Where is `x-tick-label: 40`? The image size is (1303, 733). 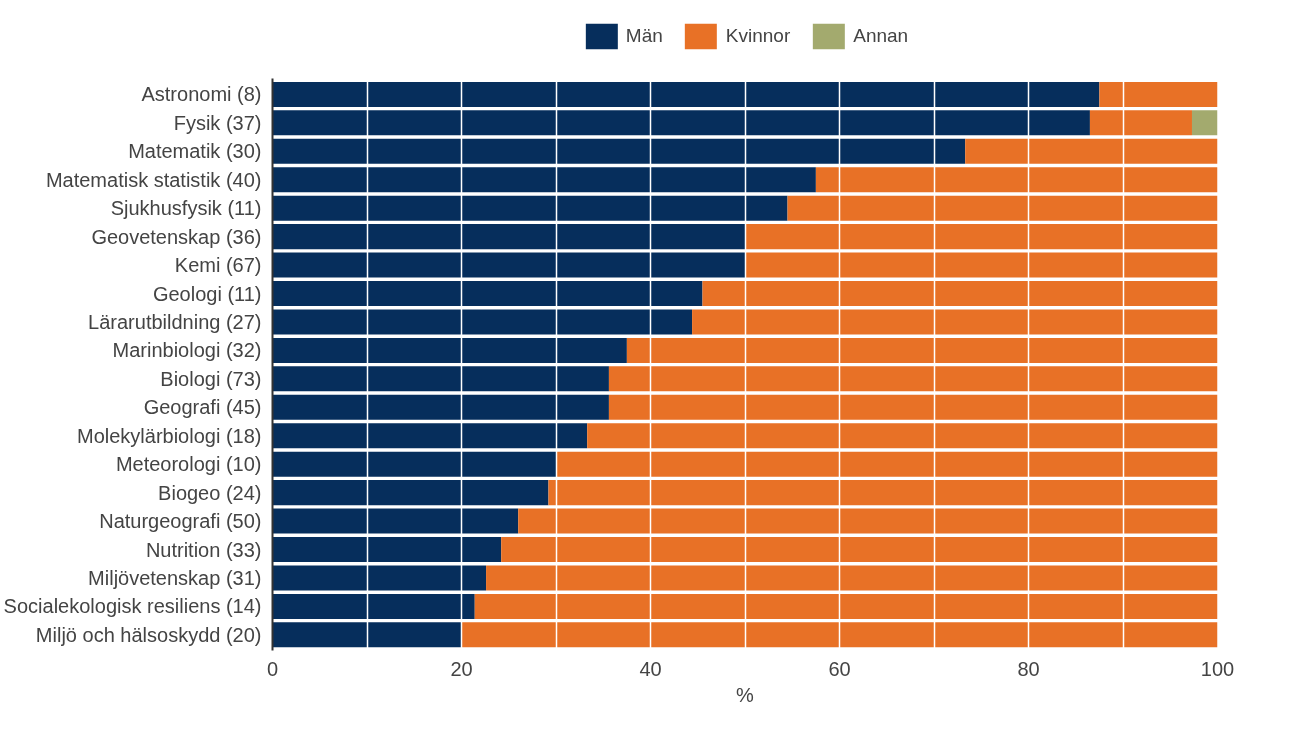
x-tick-label: 40 is located at coordinates (650, 668).